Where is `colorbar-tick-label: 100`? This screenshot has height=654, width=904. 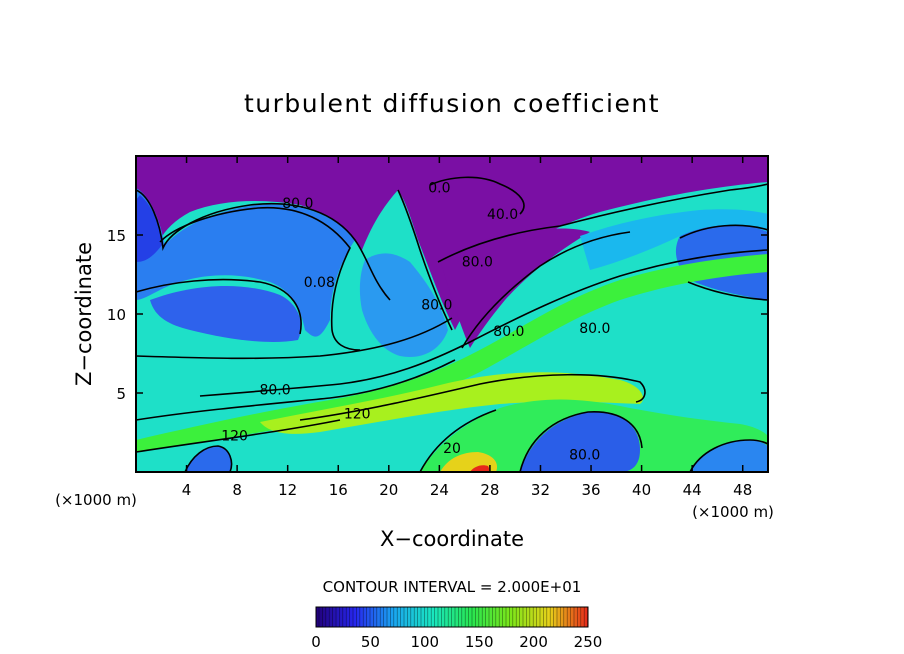 colorbar-tick-label: 100 is located at coordinates (424, 642).